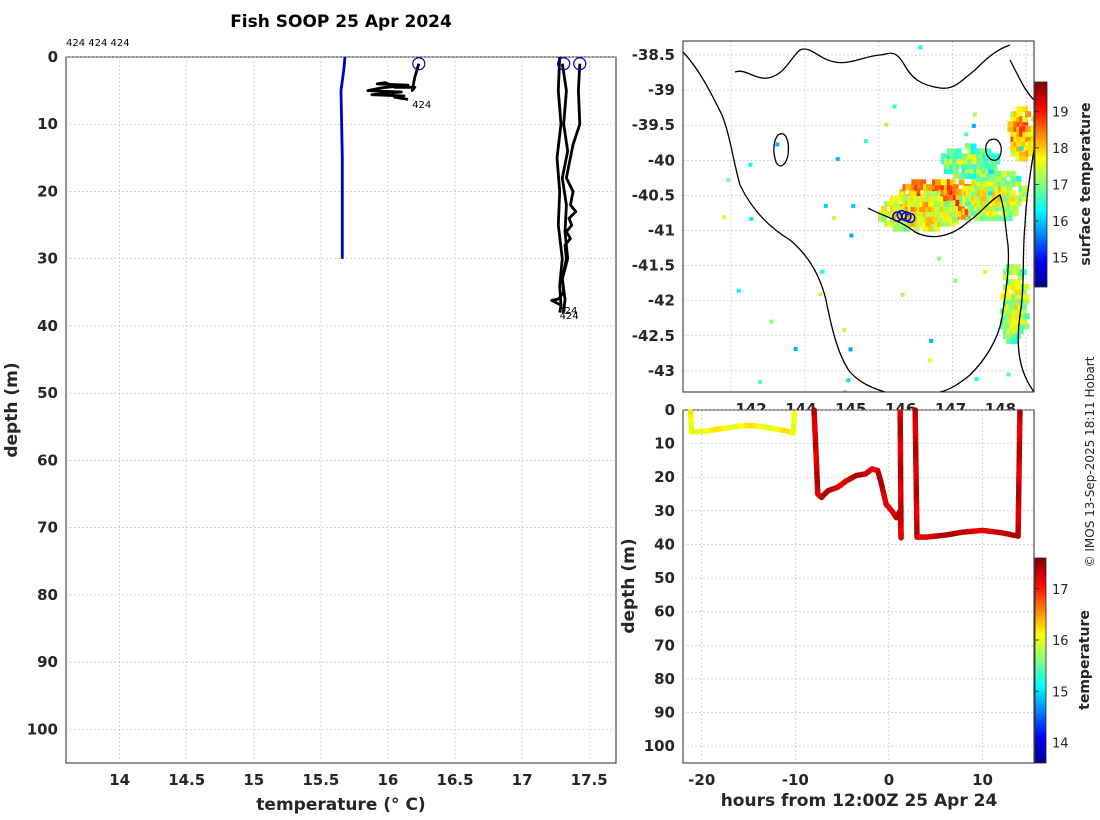  Describe the element at coordinates (1085, 660) in the screenshot. I see `timeseries-colorbar-label: temperature` at that location.